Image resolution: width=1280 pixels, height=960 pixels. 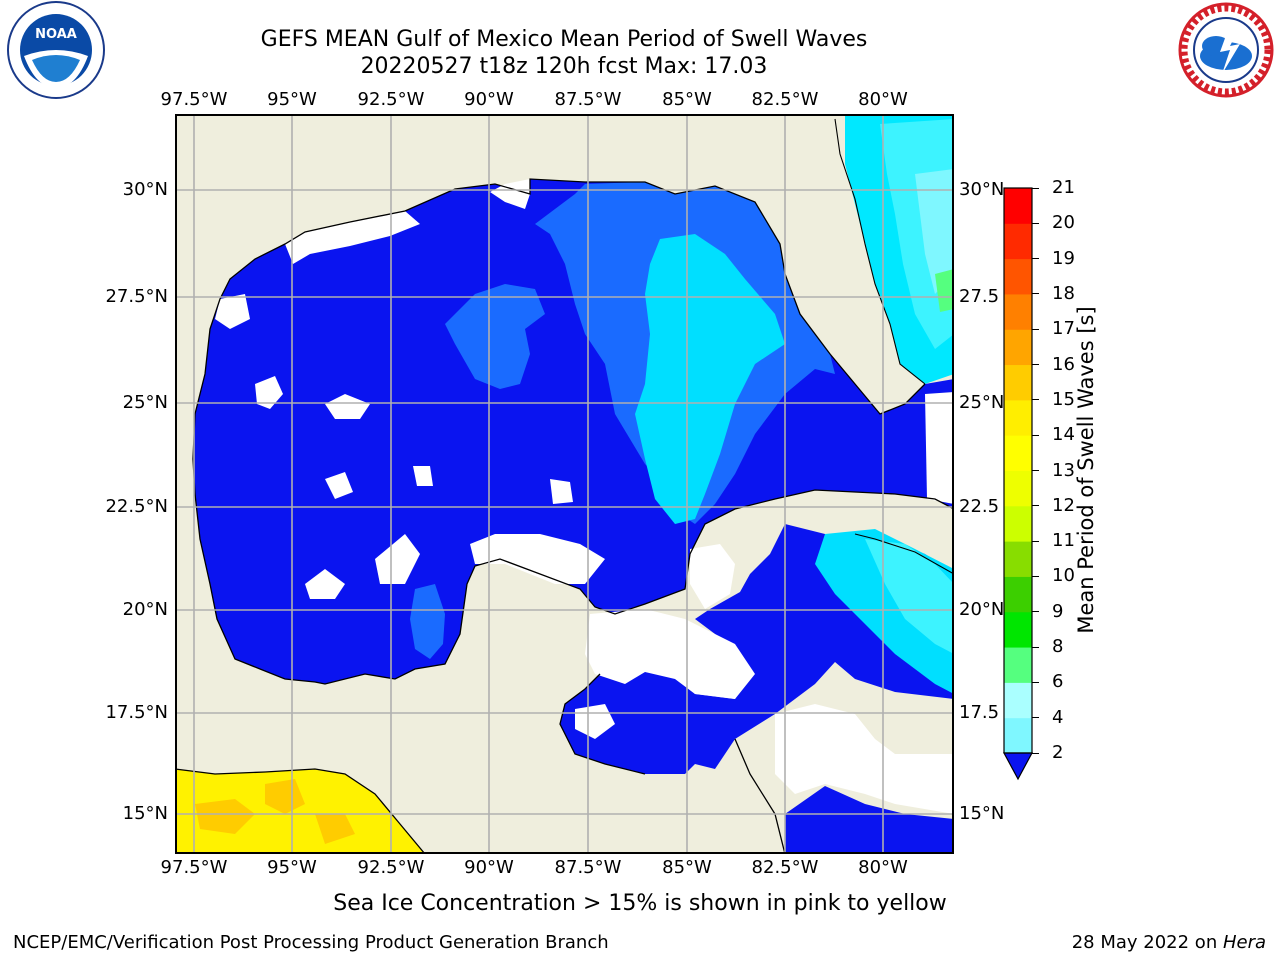 What do you see at coordinates (194, 99) in the screenshot?
I see `lon-tick-top: 97.5°W` at bounding box center [194, 99].